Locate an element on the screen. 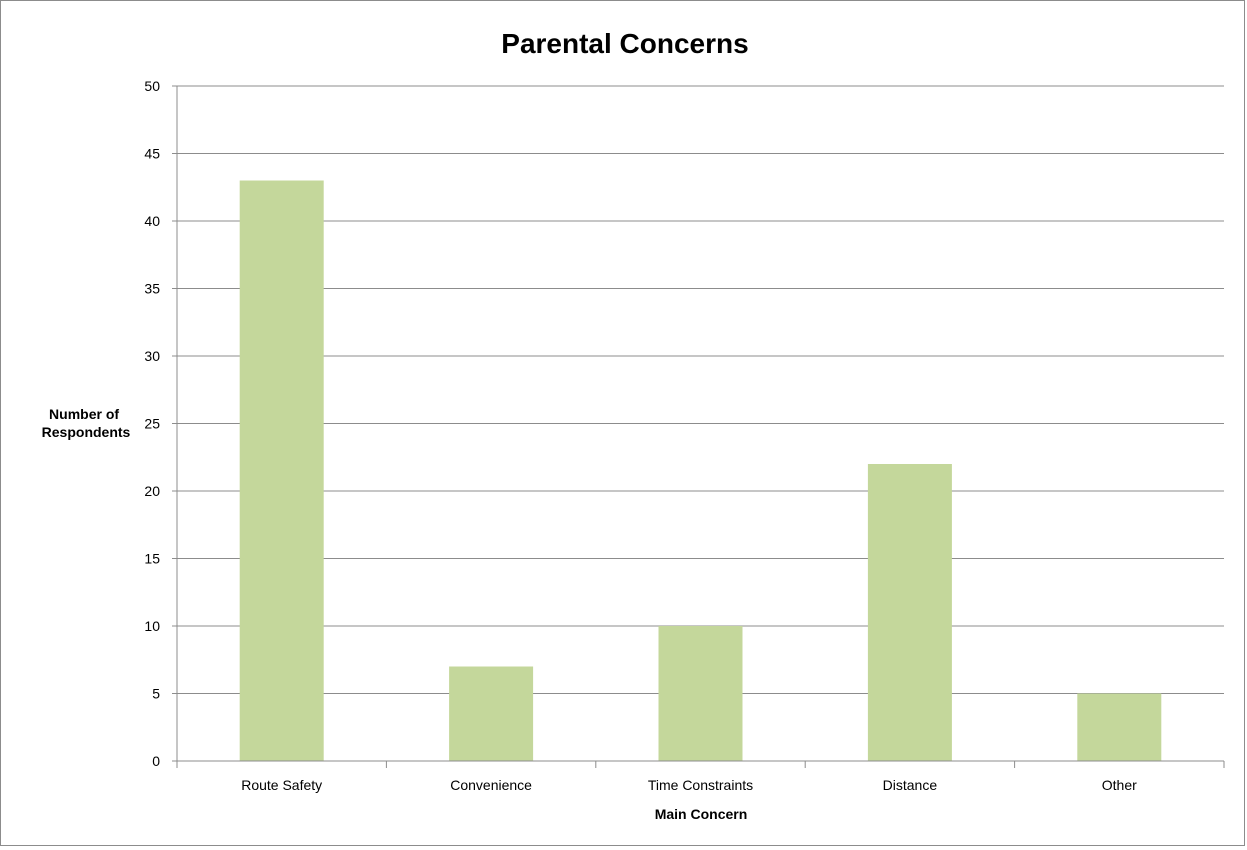 The width and height of the screenshot is (1247, 850). y-axis-label-line-2: Respondents is located at coordinates (86, 432).